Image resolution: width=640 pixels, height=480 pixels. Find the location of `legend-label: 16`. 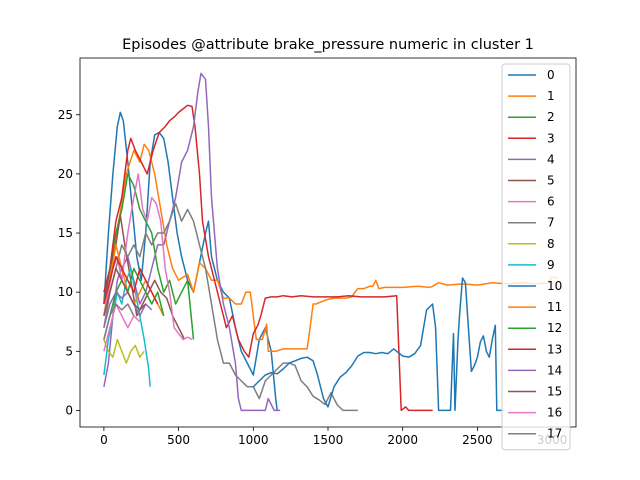

legend-label: 16 is located at coordinates (554, 413).